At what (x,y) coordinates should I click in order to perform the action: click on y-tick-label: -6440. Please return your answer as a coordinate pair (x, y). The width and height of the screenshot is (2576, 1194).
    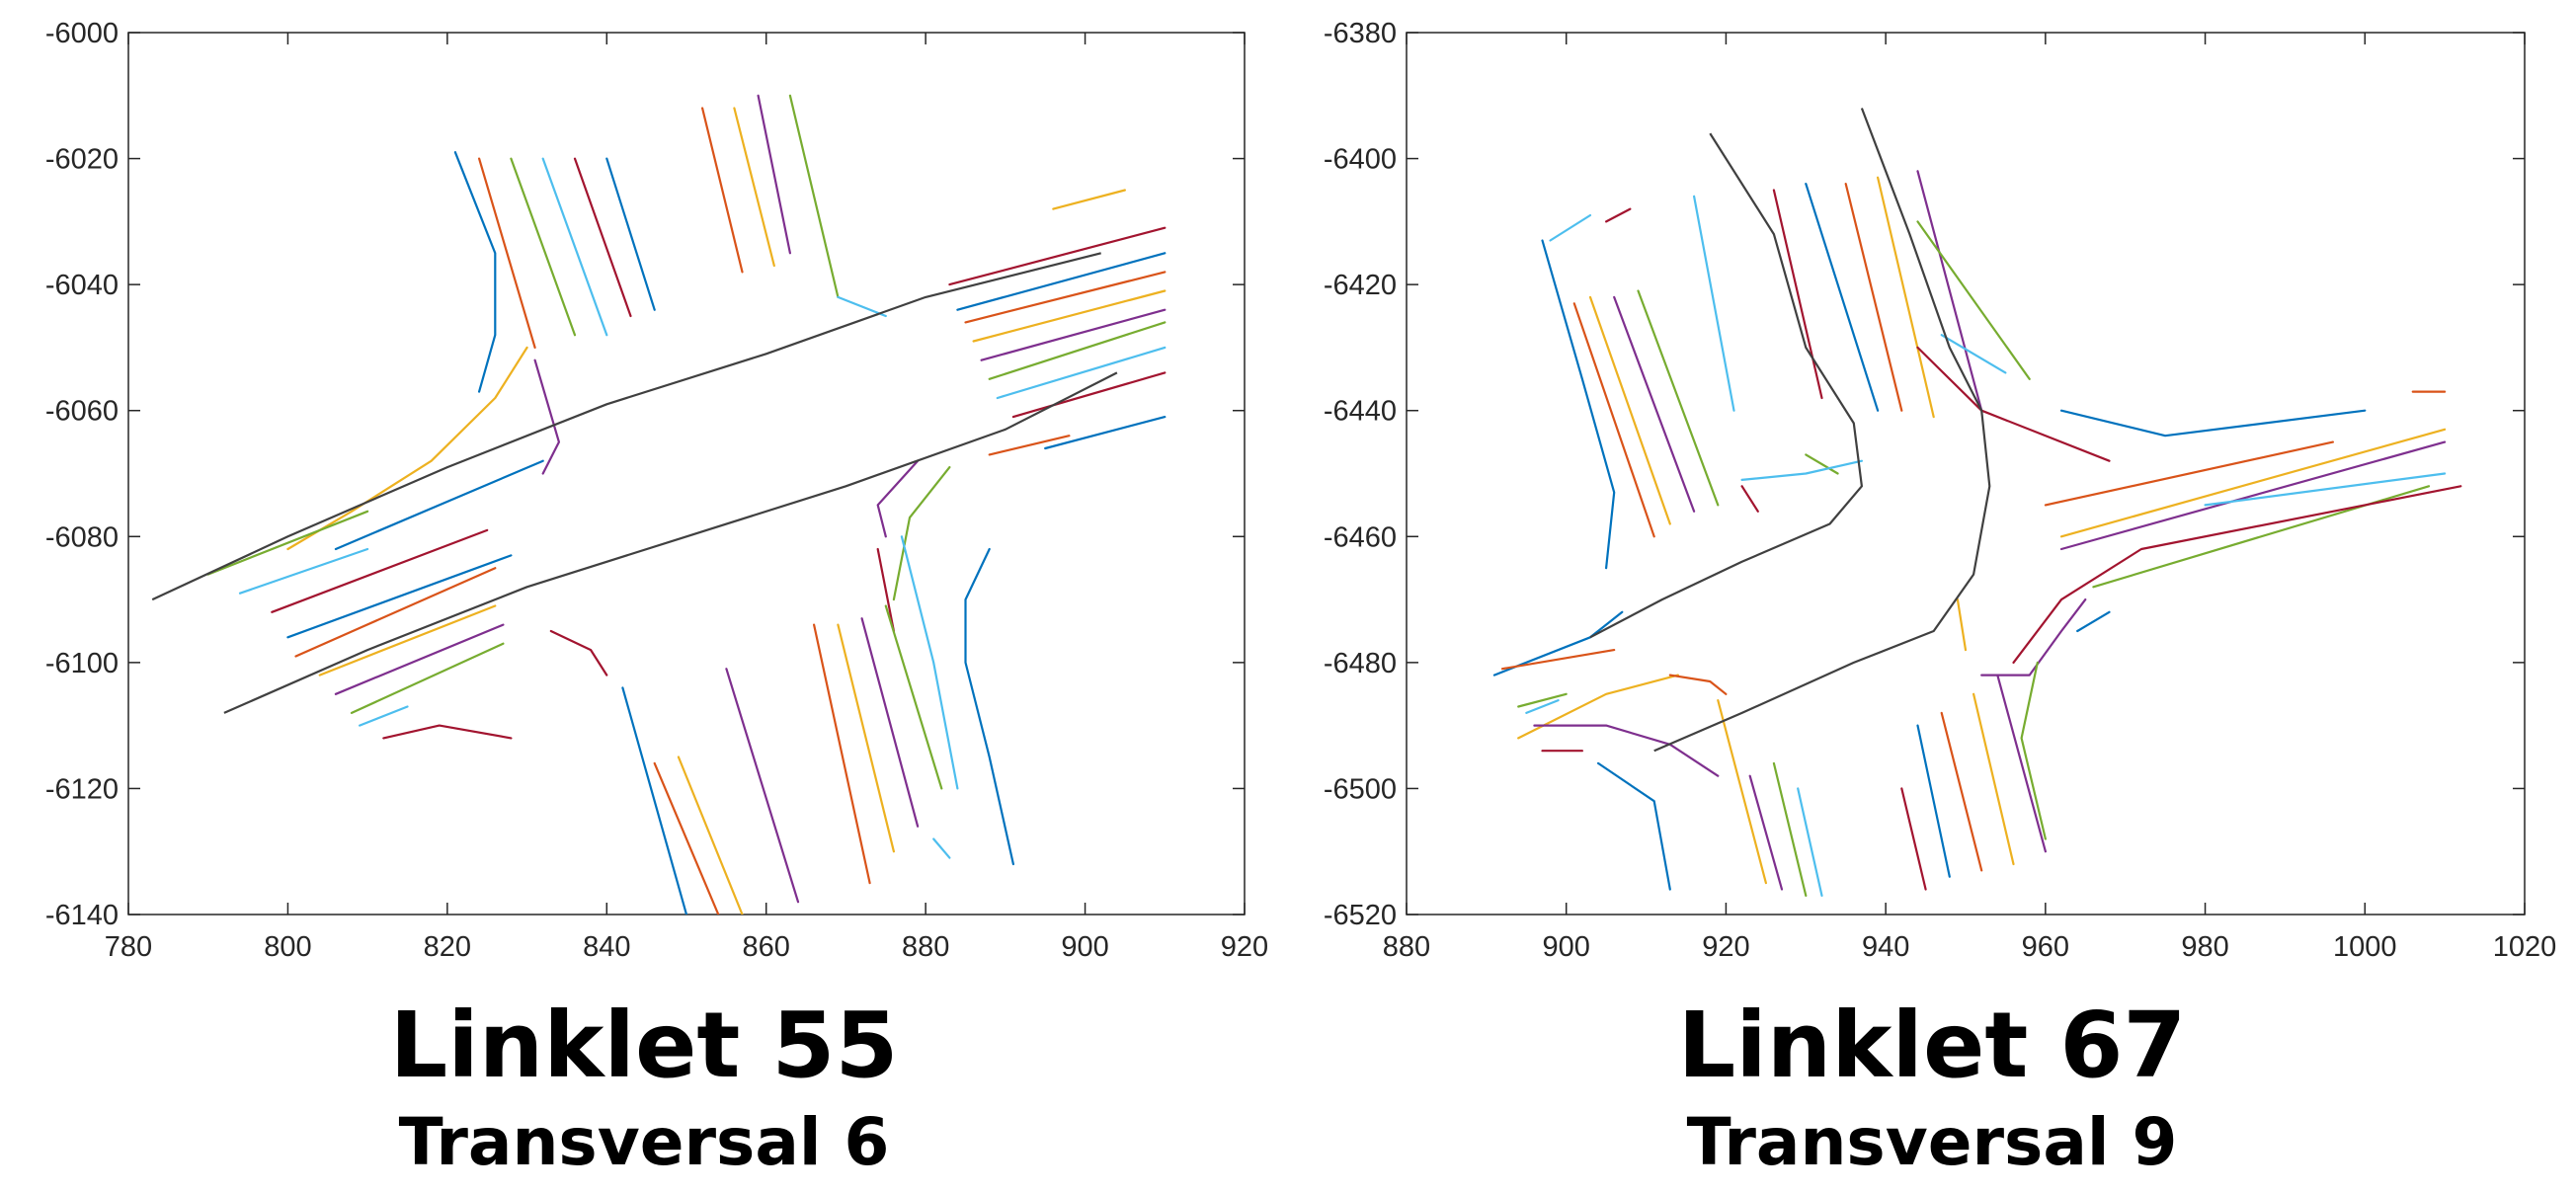
    Looking at the image, I should click on (1360, 412).